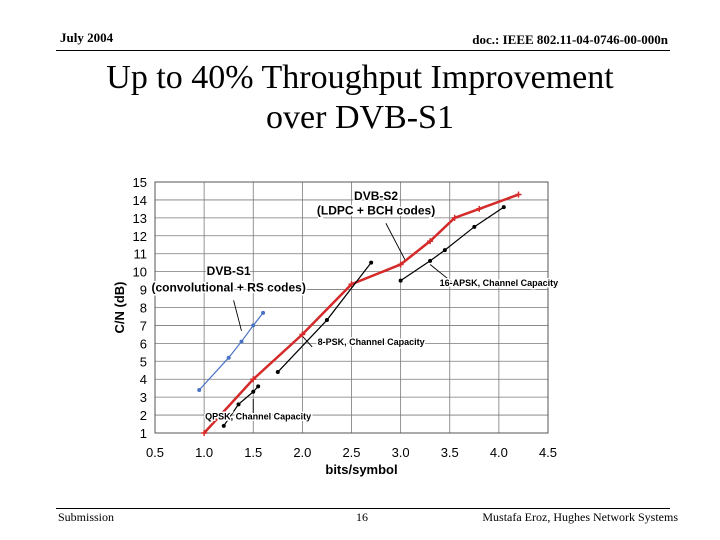 Image resolution: width=720 pixels, height=540 pixels. What do you see at coordinates (143, 290) in the screenshot?
I see `y-tick-label: 9` at bounding box center [143, 290].